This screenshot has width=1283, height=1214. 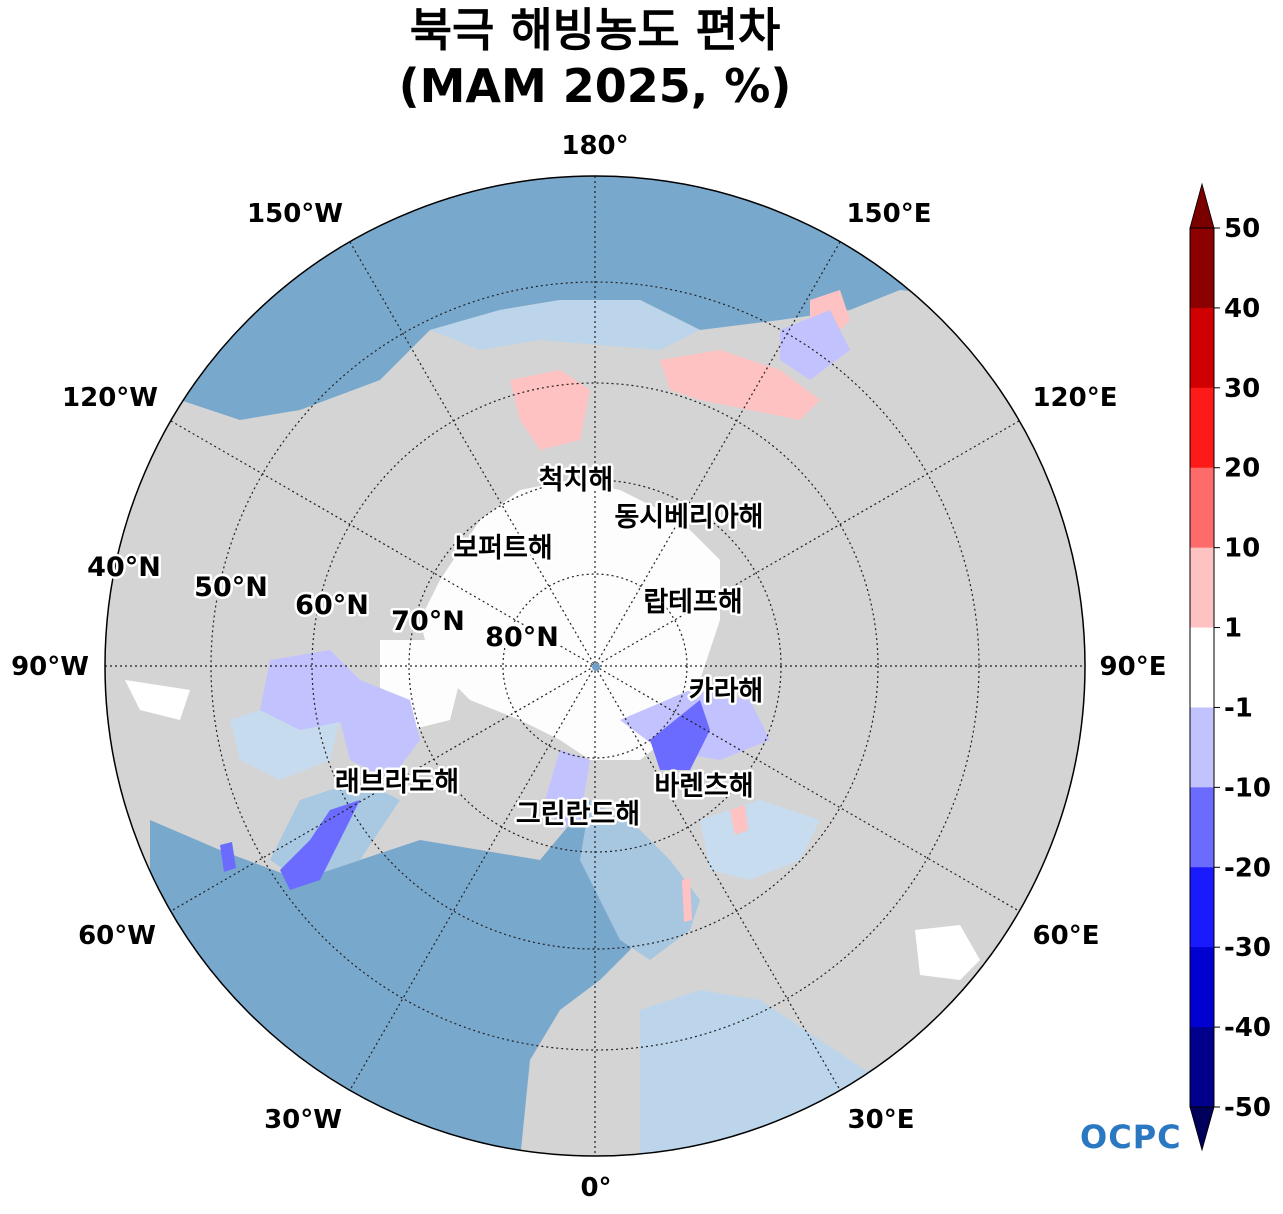 What do you see at coordinates (687, 900) in the screenshot?
I see `anomaly-baltic-positive` at bounding box center [687, 900].